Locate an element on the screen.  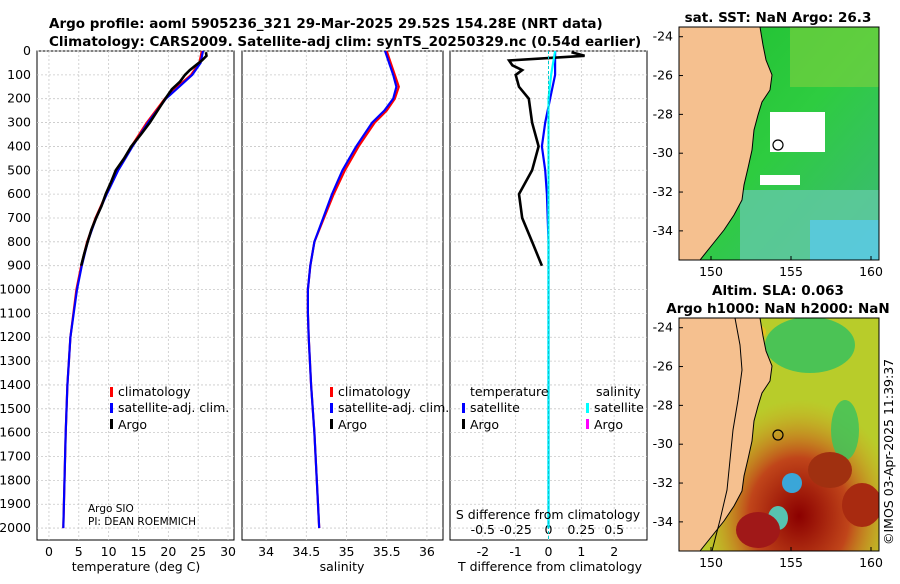
sla-contour is located at coordinates (727, 434).